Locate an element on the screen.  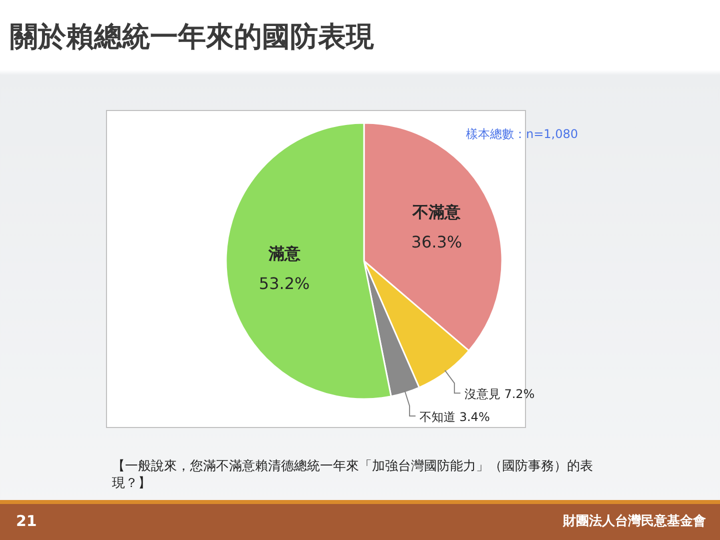
text: 【一般說來，您滿不滿意賴清德總統一年來「加強台灣國防能力」（國防事務）的表現？】 is located at coordinates (353, 475).